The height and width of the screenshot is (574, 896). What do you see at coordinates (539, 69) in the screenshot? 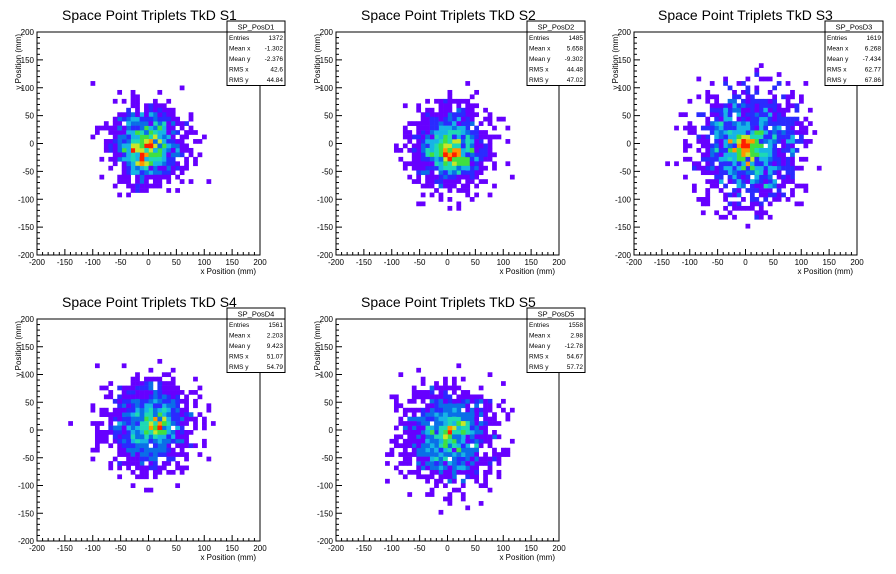
I see `stats-label: RMS x` at bounding box center [539, 69].